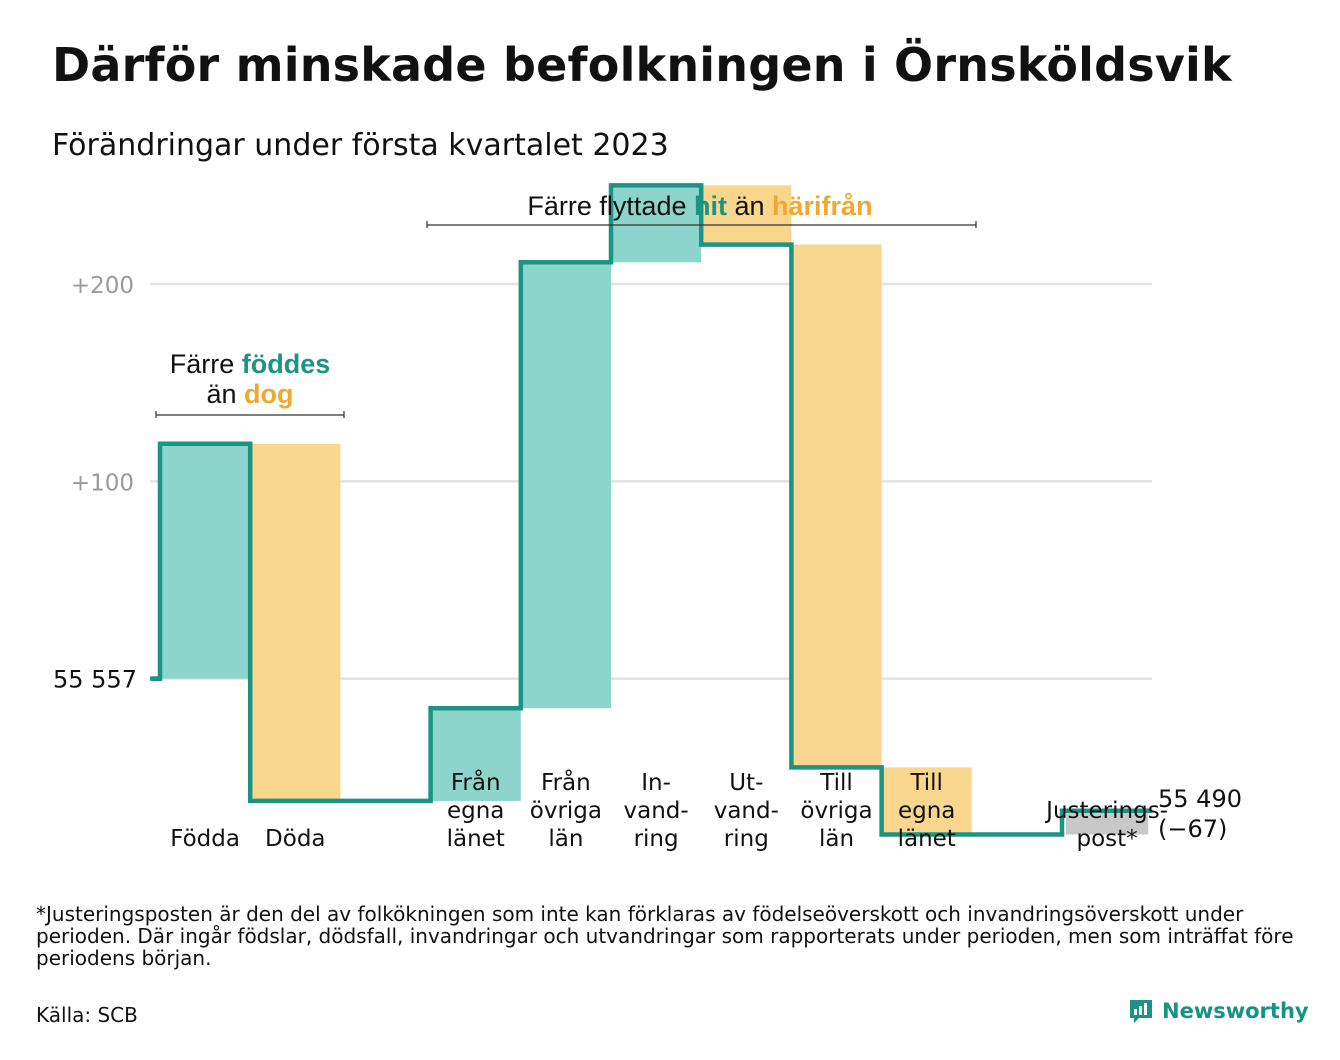 Image resolution: width=1340 pixels, height=1060 pixels. Describe the element at coordinates (610, 206) in the screenshot. I see `migration-annotation-prefix: Färre flyttade` at that location.